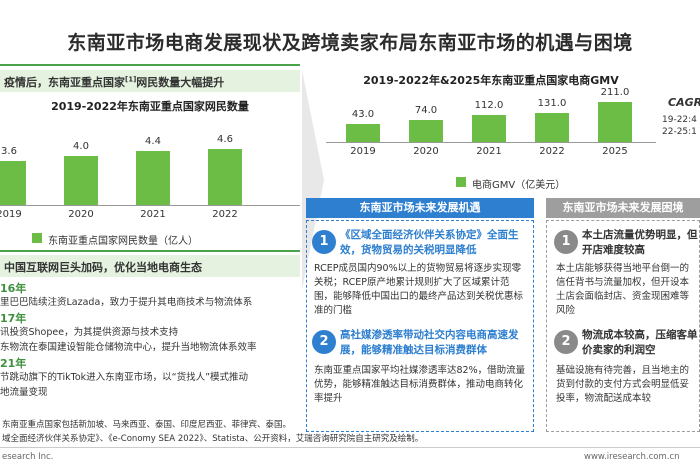  What do you see at coordinates (180, 82) in the screenshot?
I see `left-band-tail: 网民数量大幅提升` at bounding box center [180, 82].